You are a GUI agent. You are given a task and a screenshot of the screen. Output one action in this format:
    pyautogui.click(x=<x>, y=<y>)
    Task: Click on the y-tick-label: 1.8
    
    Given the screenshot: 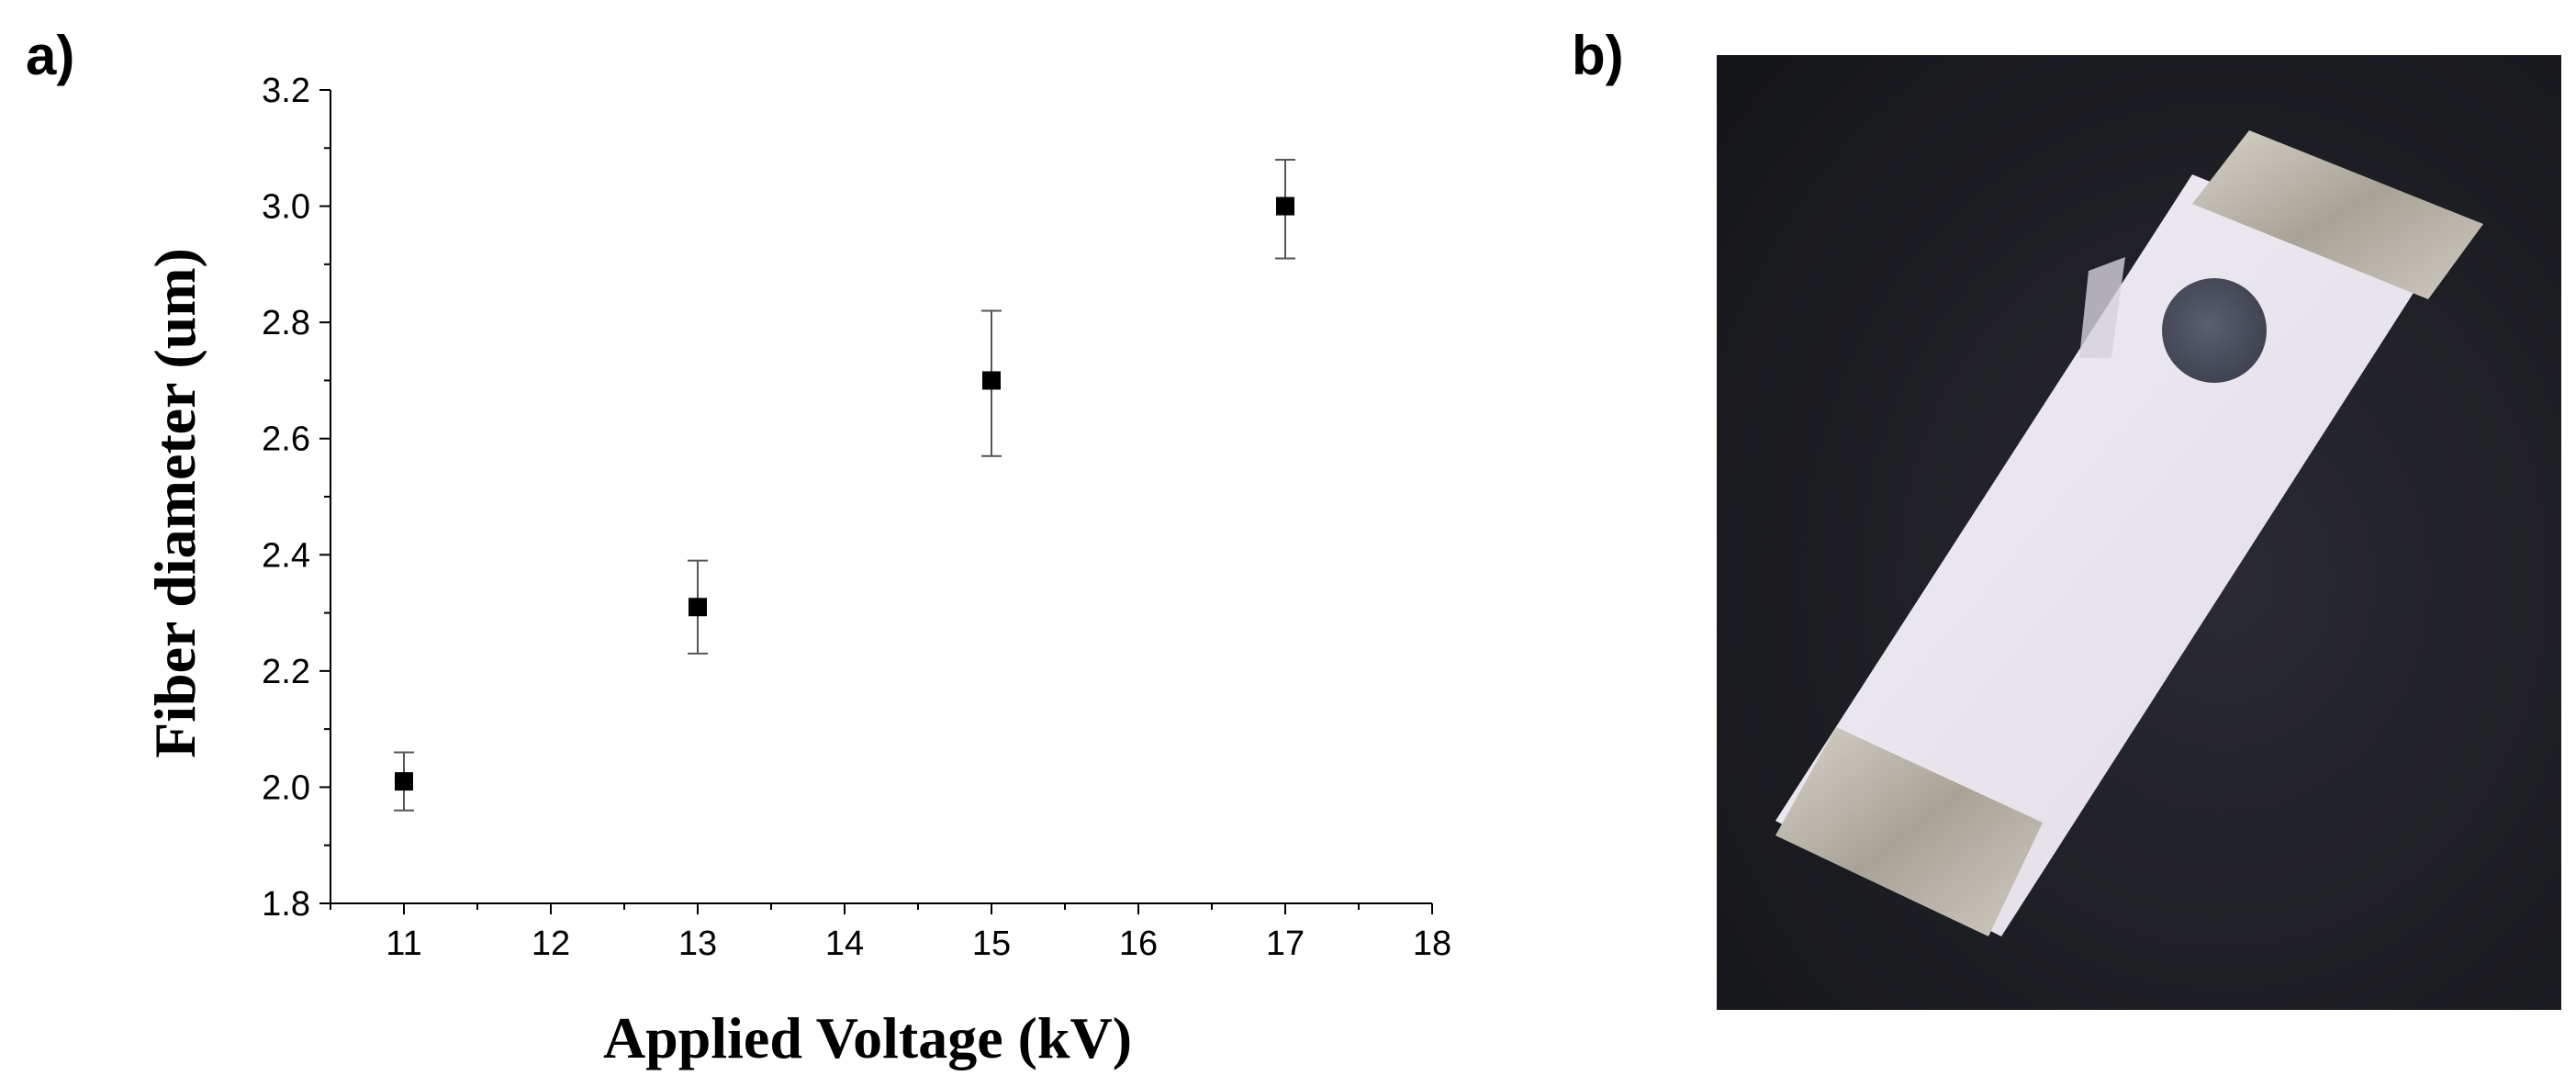 What is the action you would take?
    pyautogui.click(x=286, y=904)
    